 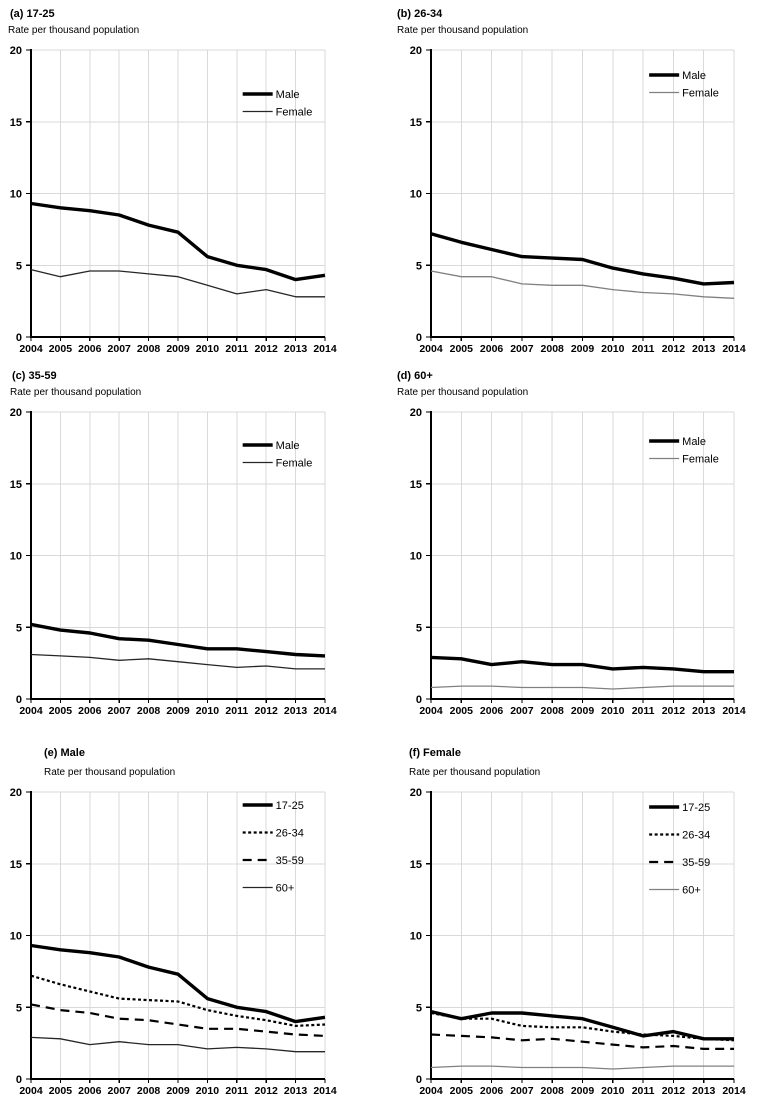 I want to click on legend-label-Male: Male, so click(x=694, y=76).